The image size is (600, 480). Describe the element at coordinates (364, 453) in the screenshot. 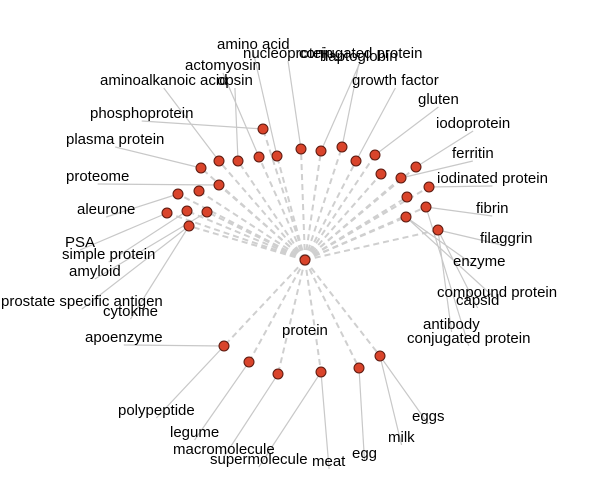

I see `node-label: egg` at that location.